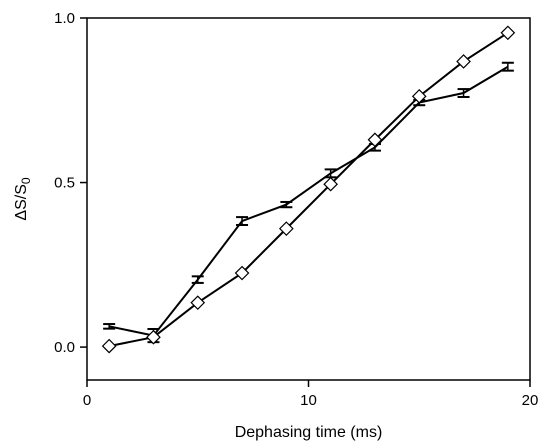  What do you see at coordinates (64, 347) in the screenshot?
I see `y-tick-label: 0.0` at bounding box center [64, 347].